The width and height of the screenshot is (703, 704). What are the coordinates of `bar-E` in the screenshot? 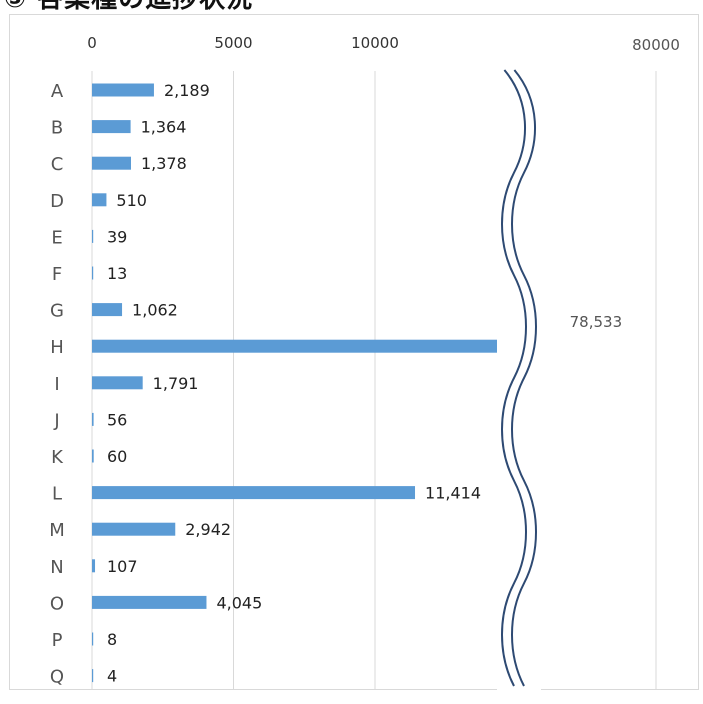 It's located at (93, 236).